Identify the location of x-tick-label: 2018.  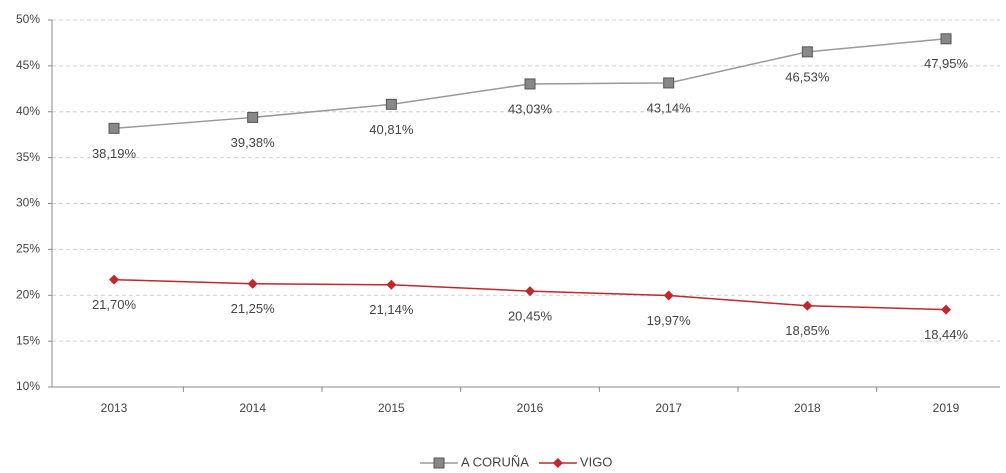
(807, 408).